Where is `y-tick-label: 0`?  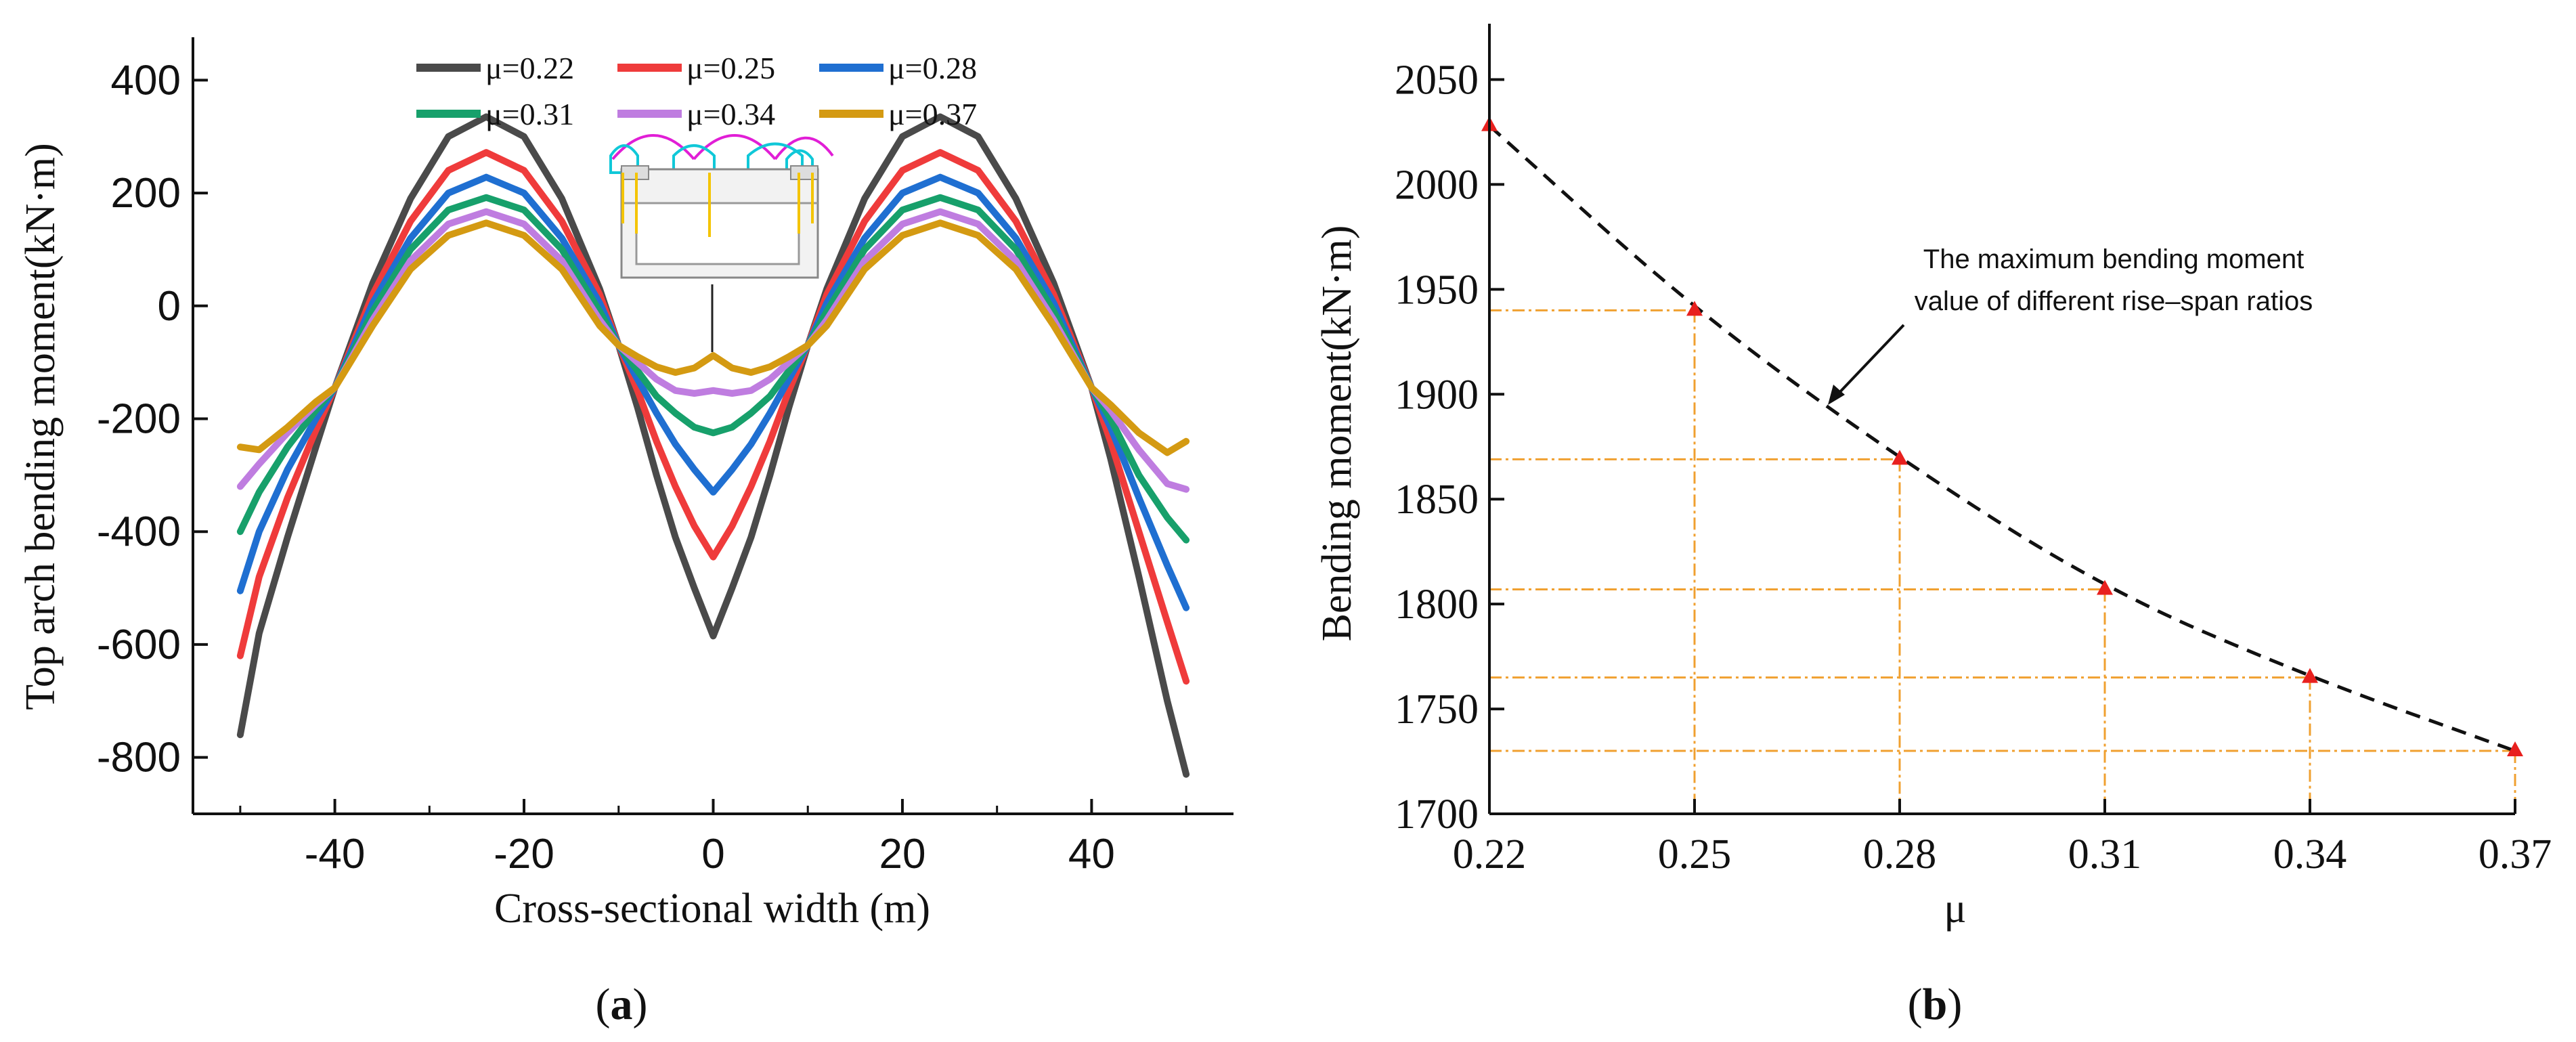
y-tick-label: 0 is located at coordinates (169, 306).